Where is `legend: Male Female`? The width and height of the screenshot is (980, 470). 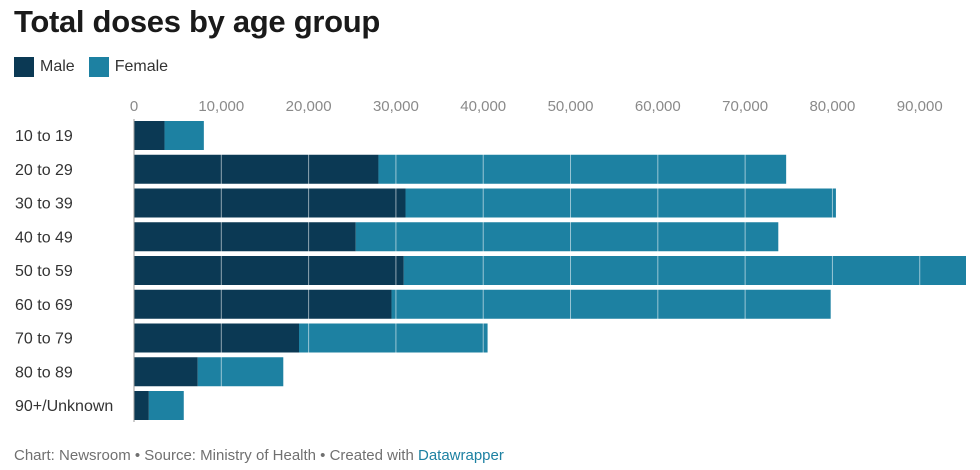
legend: Male Female is located at coordinates (98, 67).